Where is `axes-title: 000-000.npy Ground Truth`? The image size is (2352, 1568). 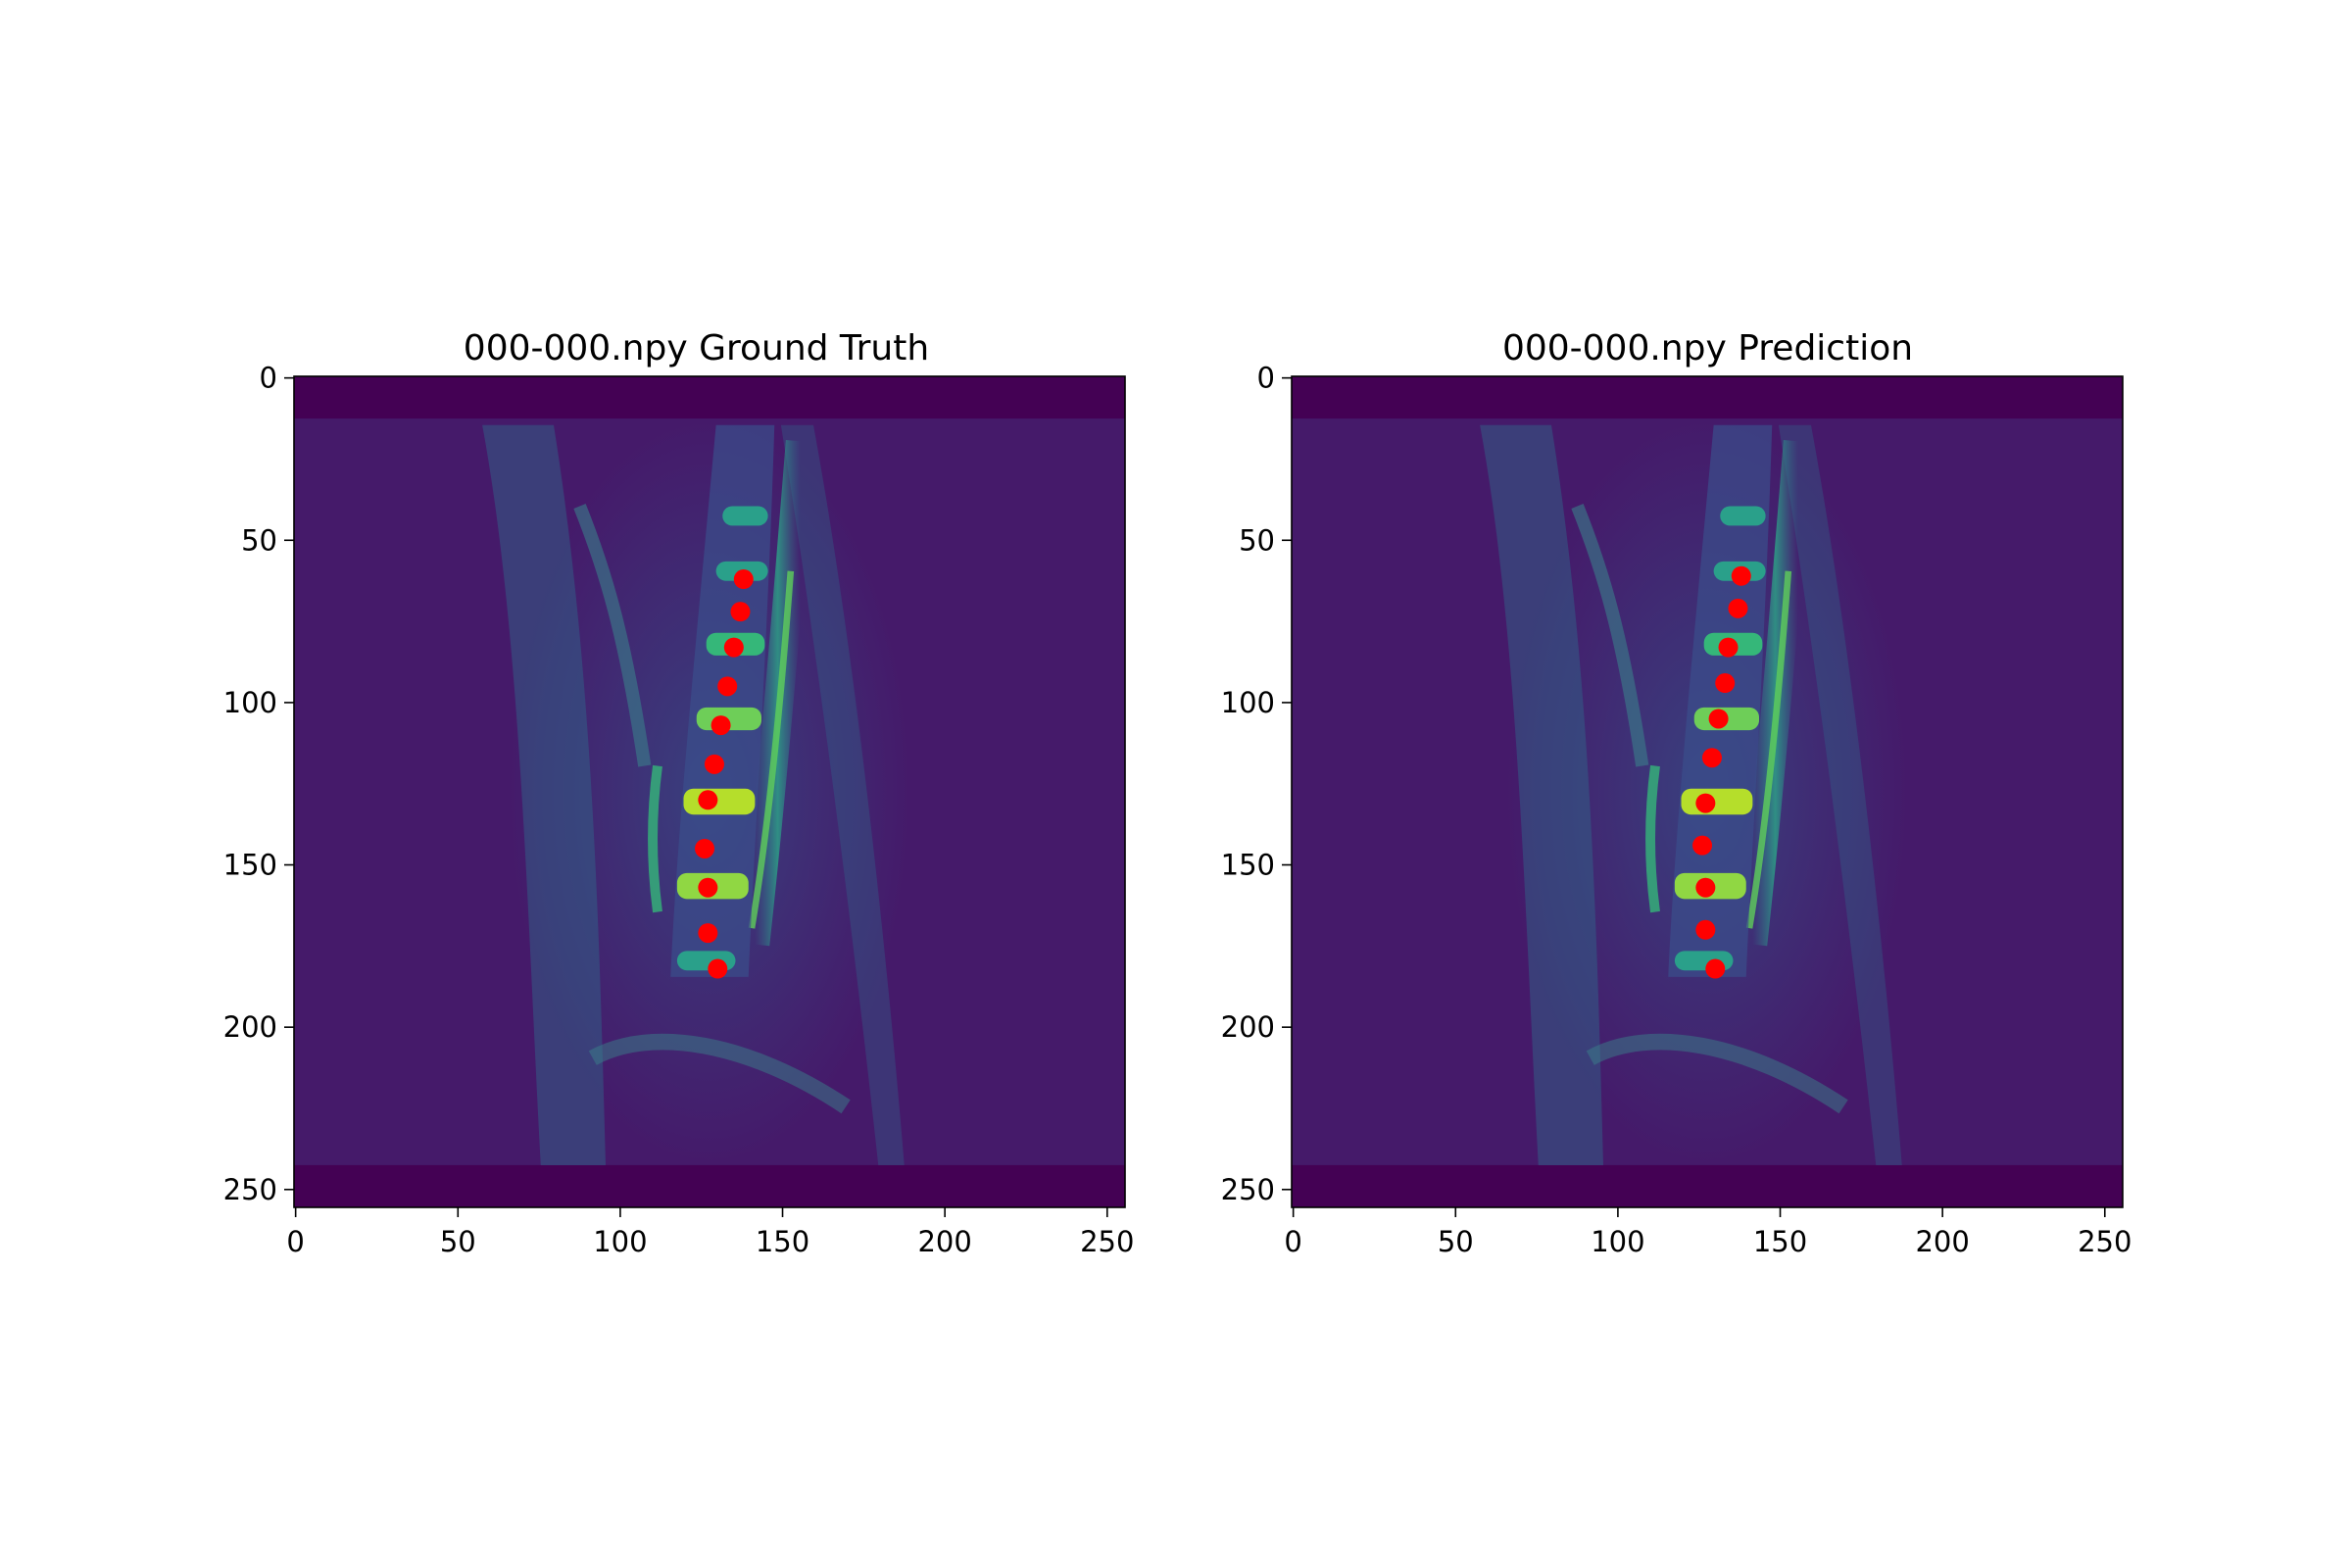
axes-title: 000-000.npy Ground Truth is located at coordinates (696, 348).